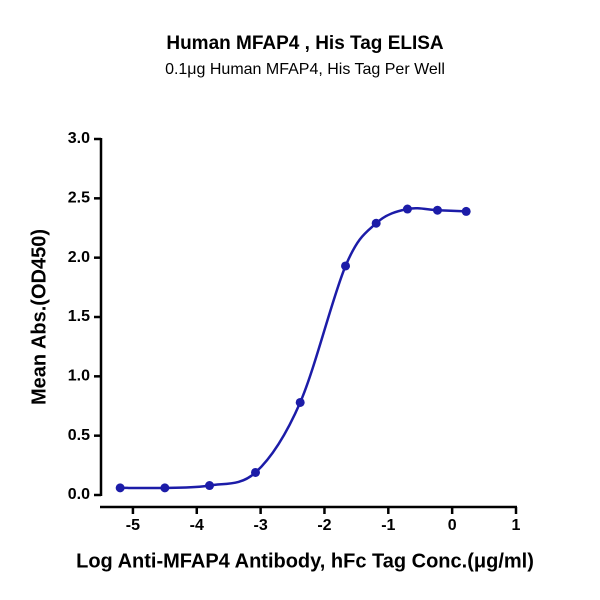 The height and width of the screenshot is (600, 600). What do you see at coordinates (133, 525) in the screenshot?
I see `x-tick-label: -5` at bounding box center [133, 525].